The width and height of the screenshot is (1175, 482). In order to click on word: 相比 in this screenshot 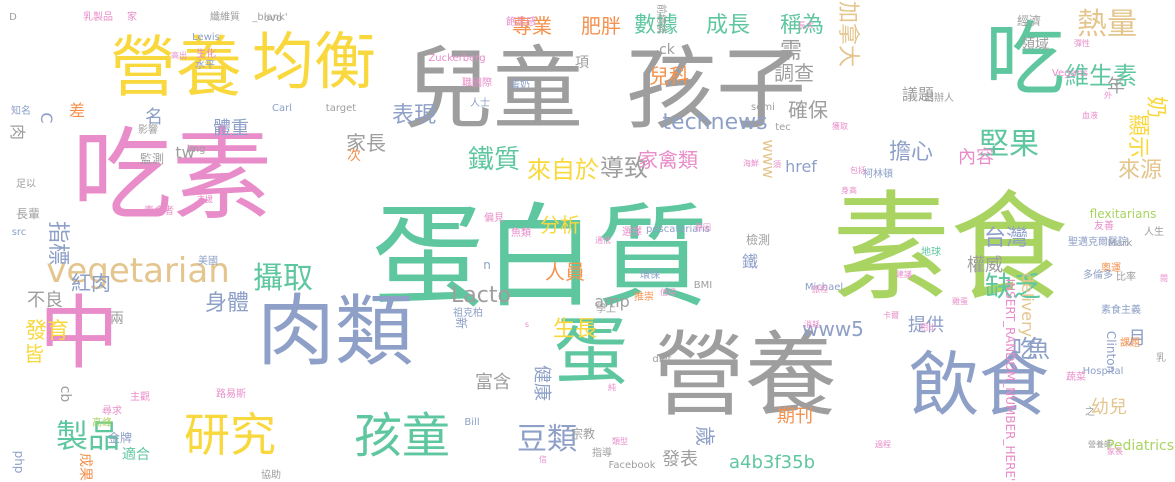, I will do `click(928, 327)`.